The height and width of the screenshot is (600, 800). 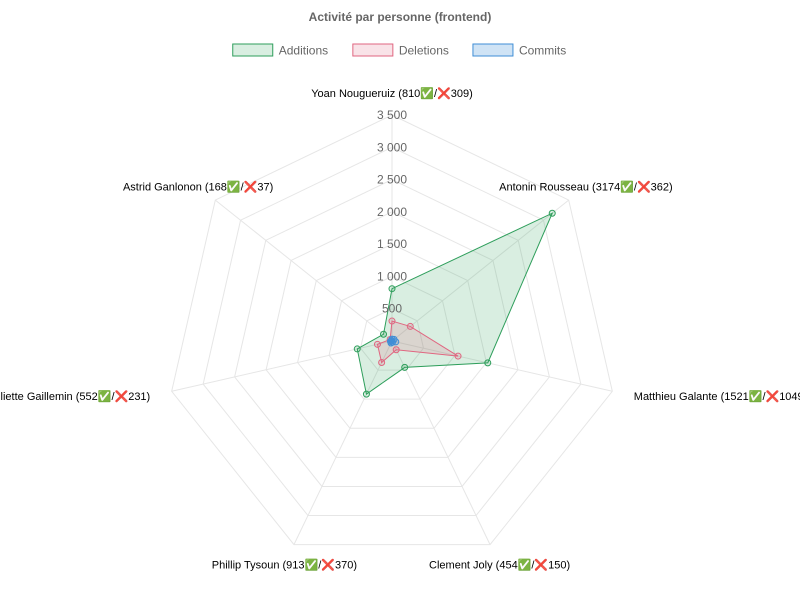 What do you see at coordinates (392, 93) in the screenshot?
I see `axis-label-1: Yoan Nougueruiz (810✅/❌309)` at bounding box center [392, 93].